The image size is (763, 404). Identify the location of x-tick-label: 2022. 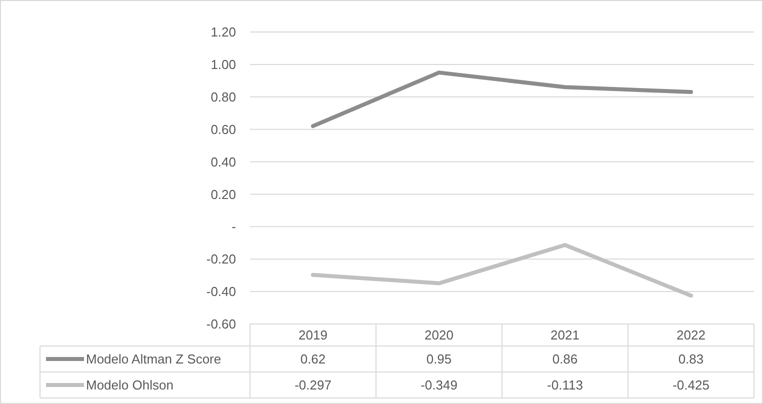
(691, 335).